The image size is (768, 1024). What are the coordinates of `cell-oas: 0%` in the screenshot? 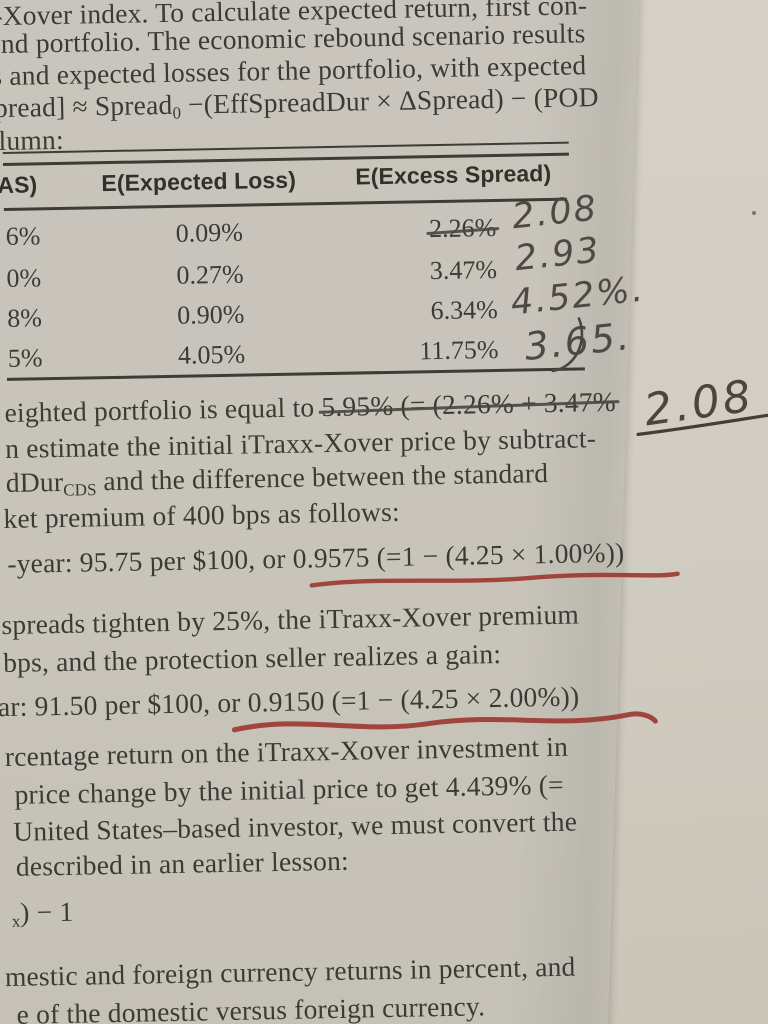 It's located at (24, 278).